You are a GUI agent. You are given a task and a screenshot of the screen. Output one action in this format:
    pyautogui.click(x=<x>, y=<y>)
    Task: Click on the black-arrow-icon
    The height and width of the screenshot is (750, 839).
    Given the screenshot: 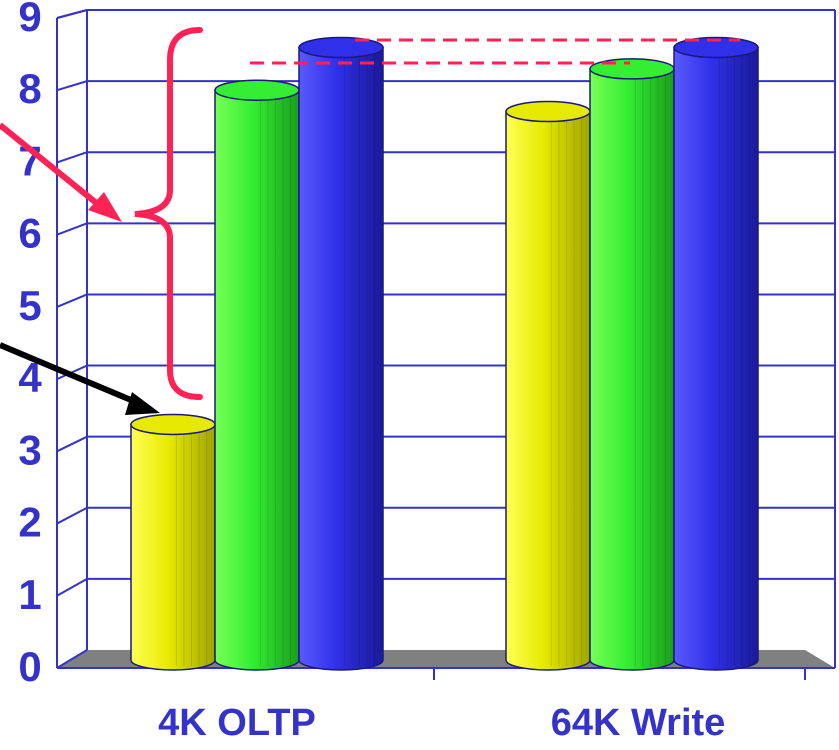 What is the action you would take?
    pyautogui.click(x=80, y=378)
    